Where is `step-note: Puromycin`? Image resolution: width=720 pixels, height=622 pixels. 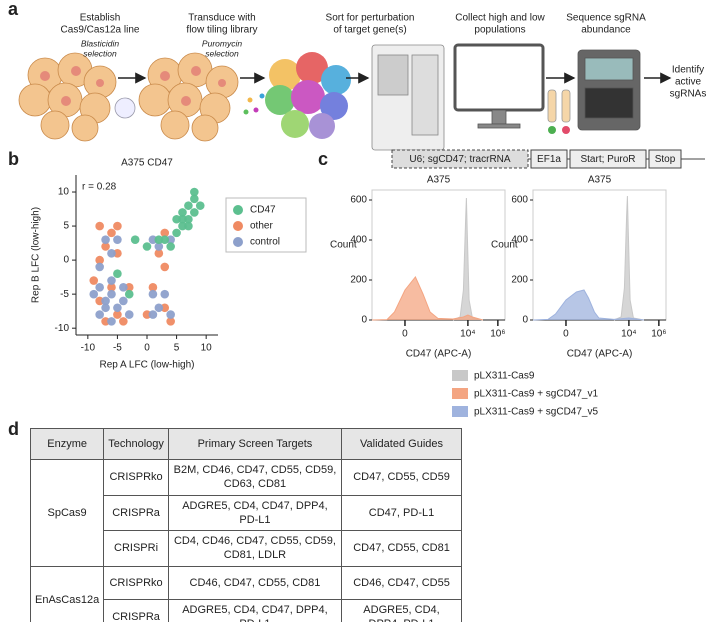
step-note: Puromycin is located at coordinates (222, 43).